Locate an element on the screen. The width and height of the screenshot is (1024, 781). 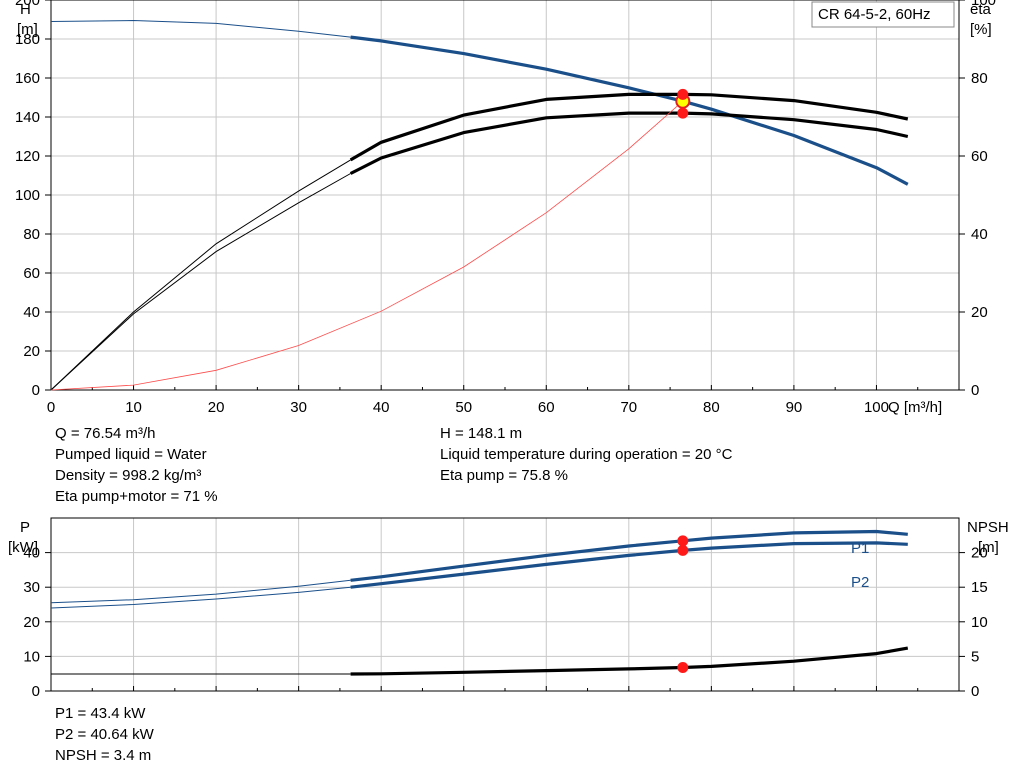
info-p2: P2 = 40.64 kW is located at coordinates (104, 734).